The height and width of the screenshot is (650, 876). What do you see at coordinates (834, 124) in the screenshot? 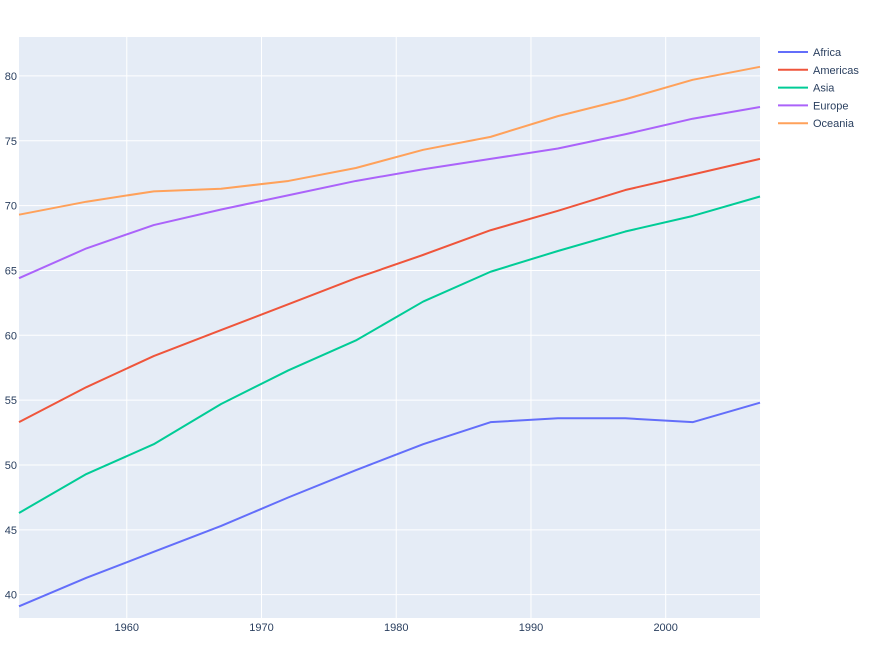
I see `legend-label: Oceania` at bounding box center [834, 124].